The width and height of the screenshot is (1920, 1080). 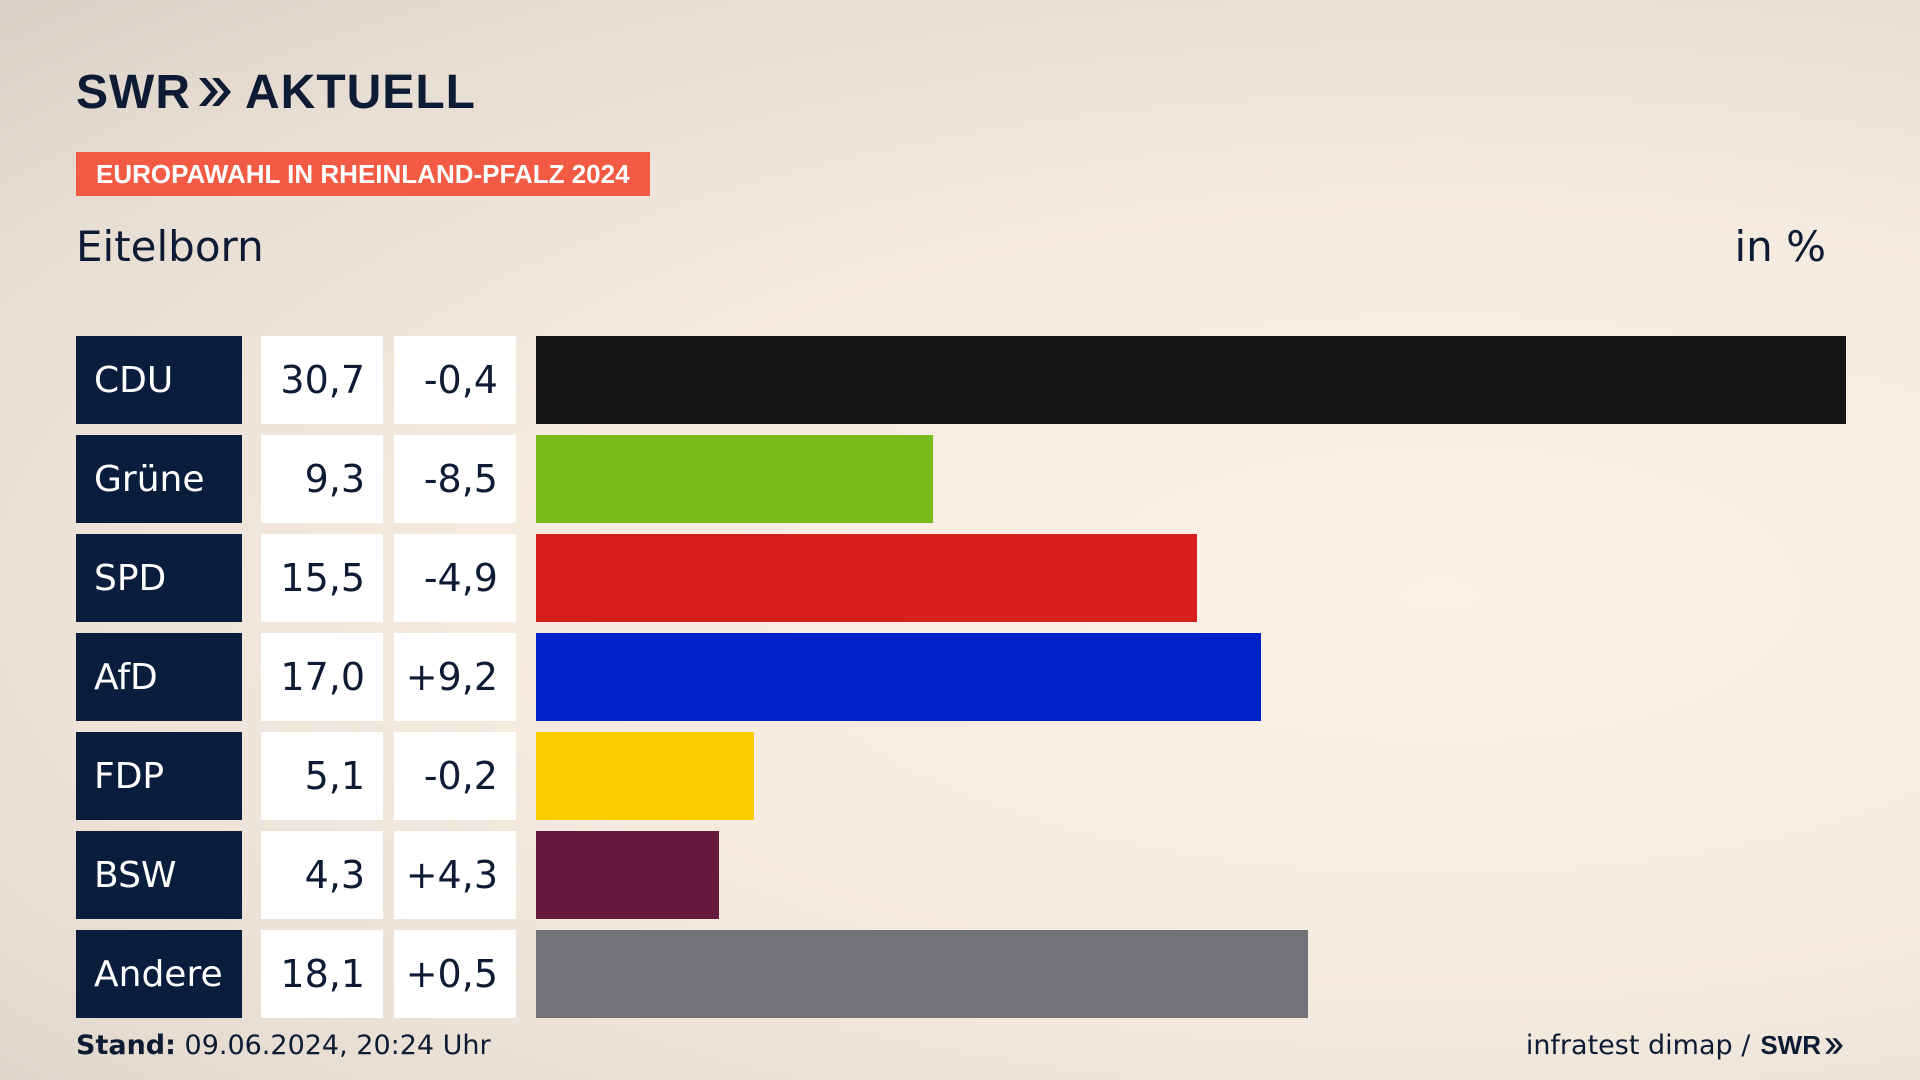 I want to click on timestamp: Stand: 09.06.2024, 20:24 Uhr, so click(x=283, y=1045).